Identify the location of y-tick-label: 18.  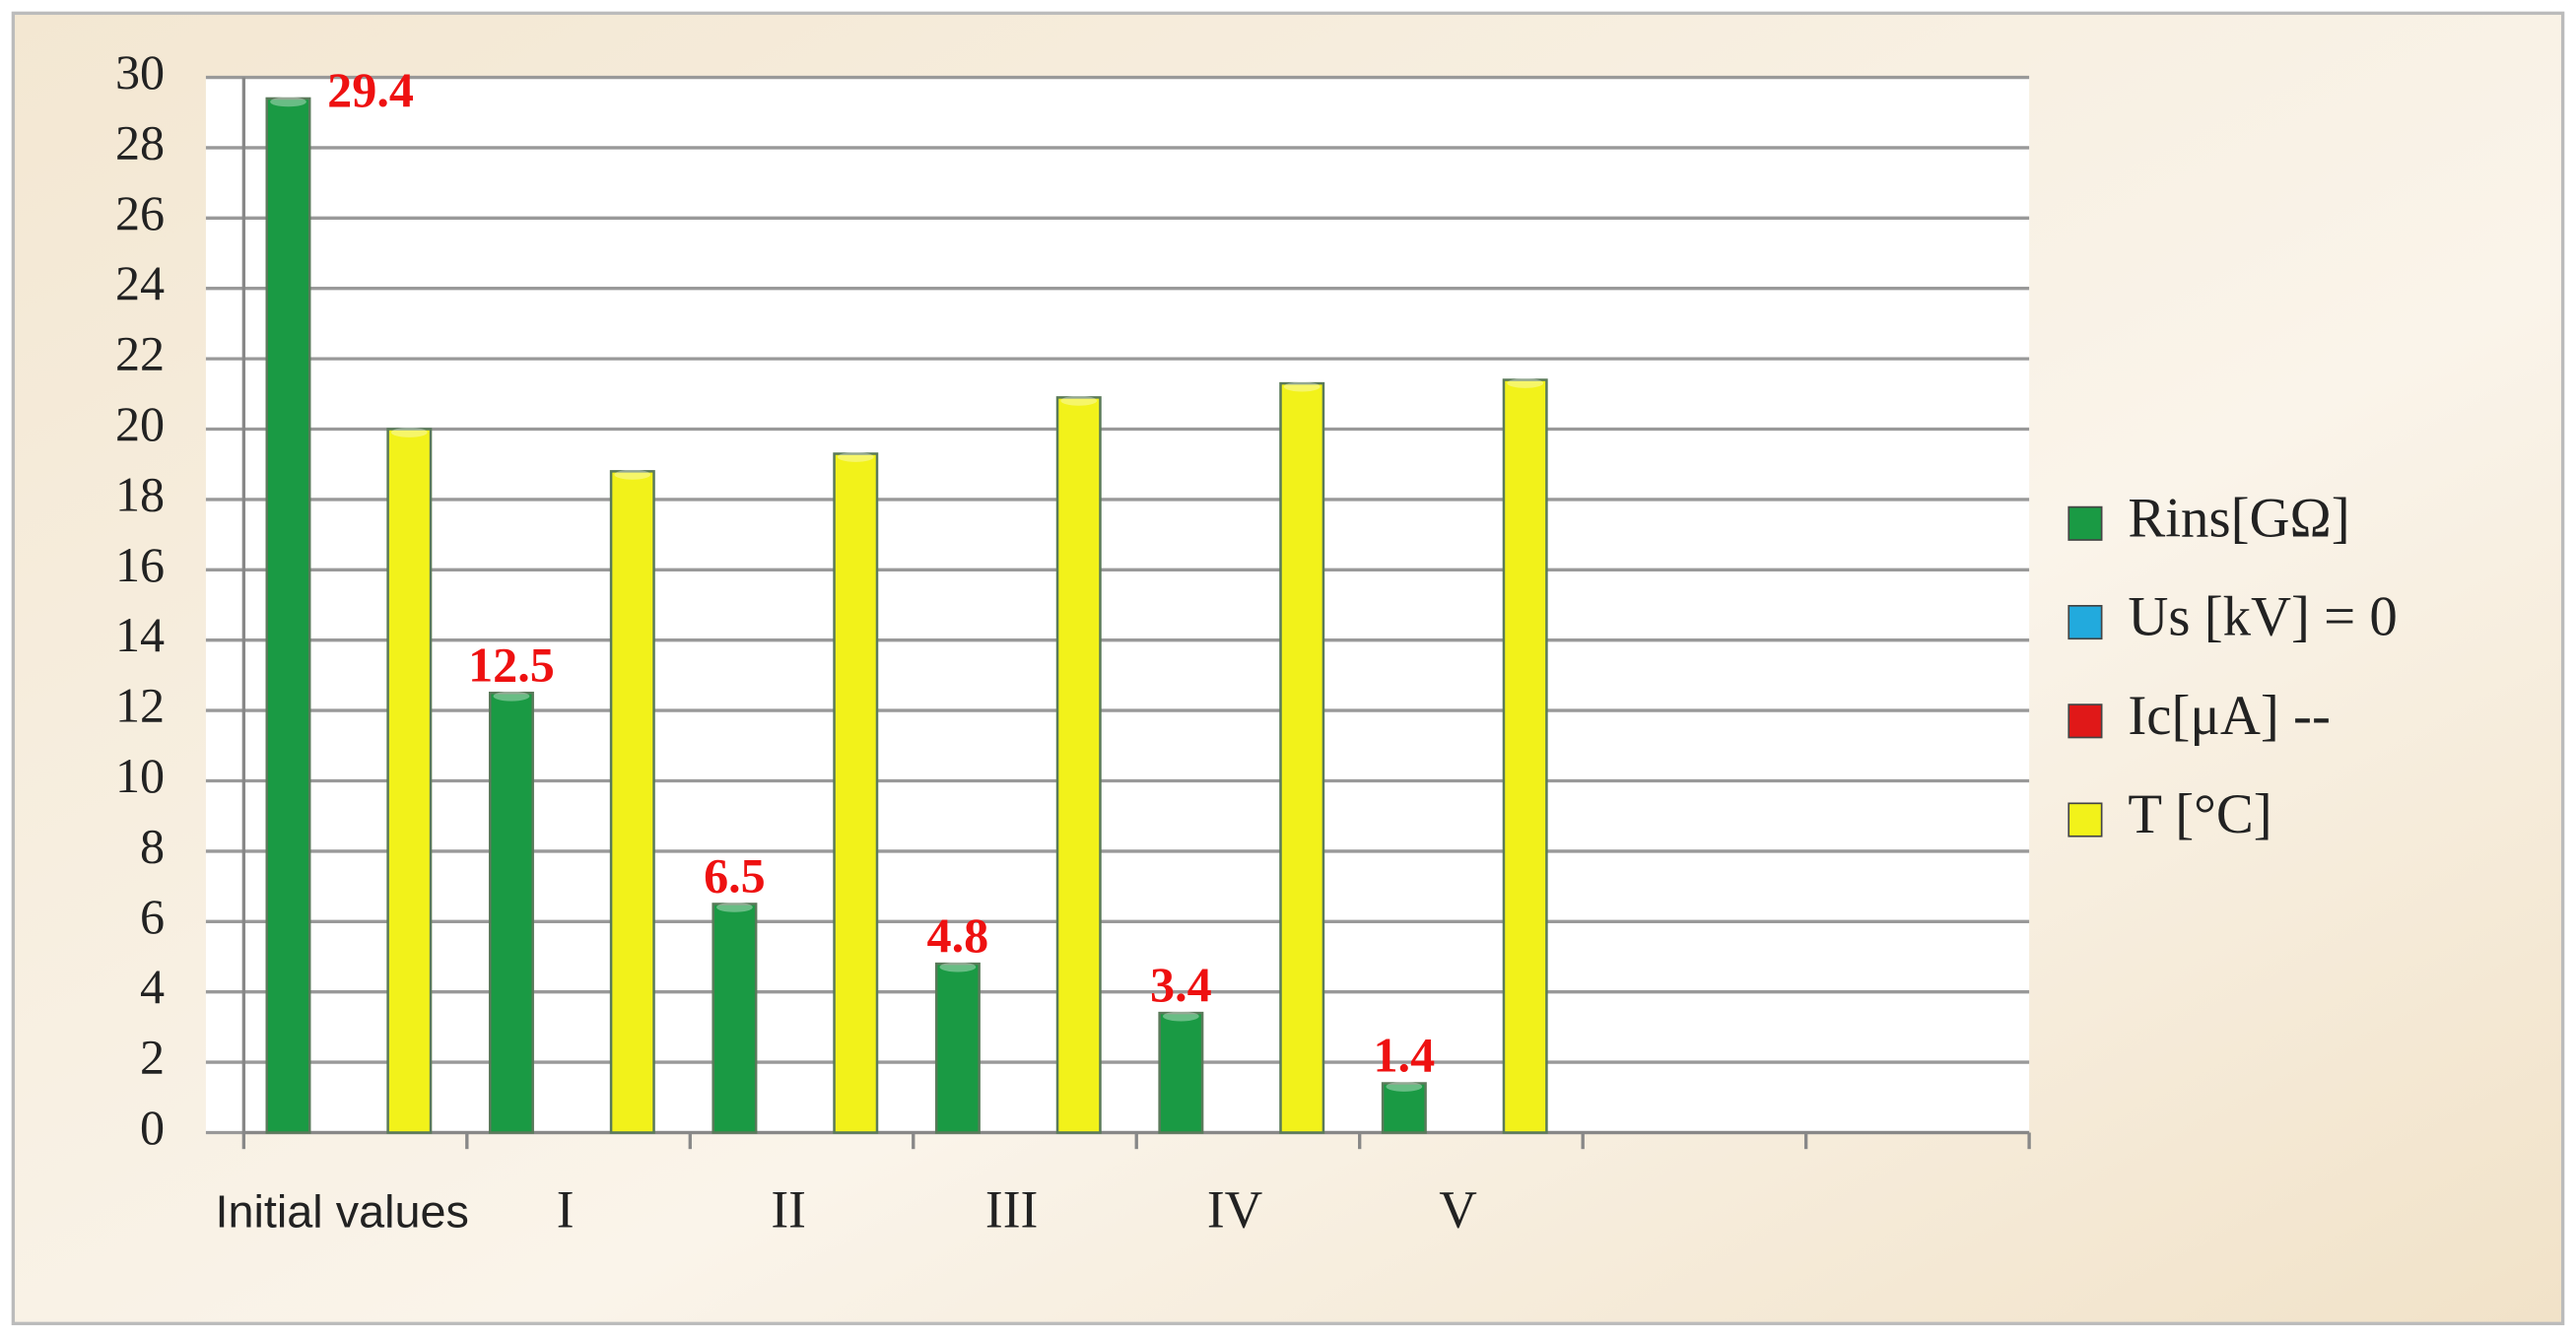
(140, 493).